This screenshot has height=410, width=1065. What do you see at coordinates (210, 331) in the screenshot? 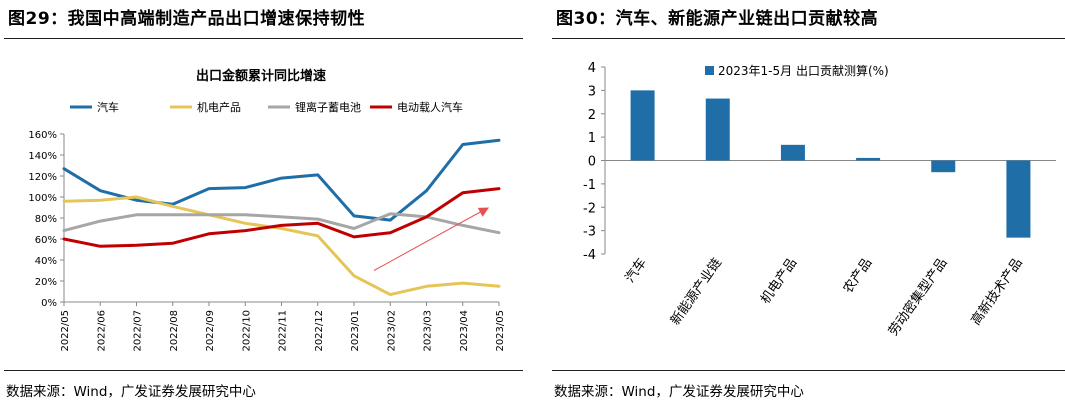
I see `x-tick-label: 2022/09` at bounding box center [210, 331].